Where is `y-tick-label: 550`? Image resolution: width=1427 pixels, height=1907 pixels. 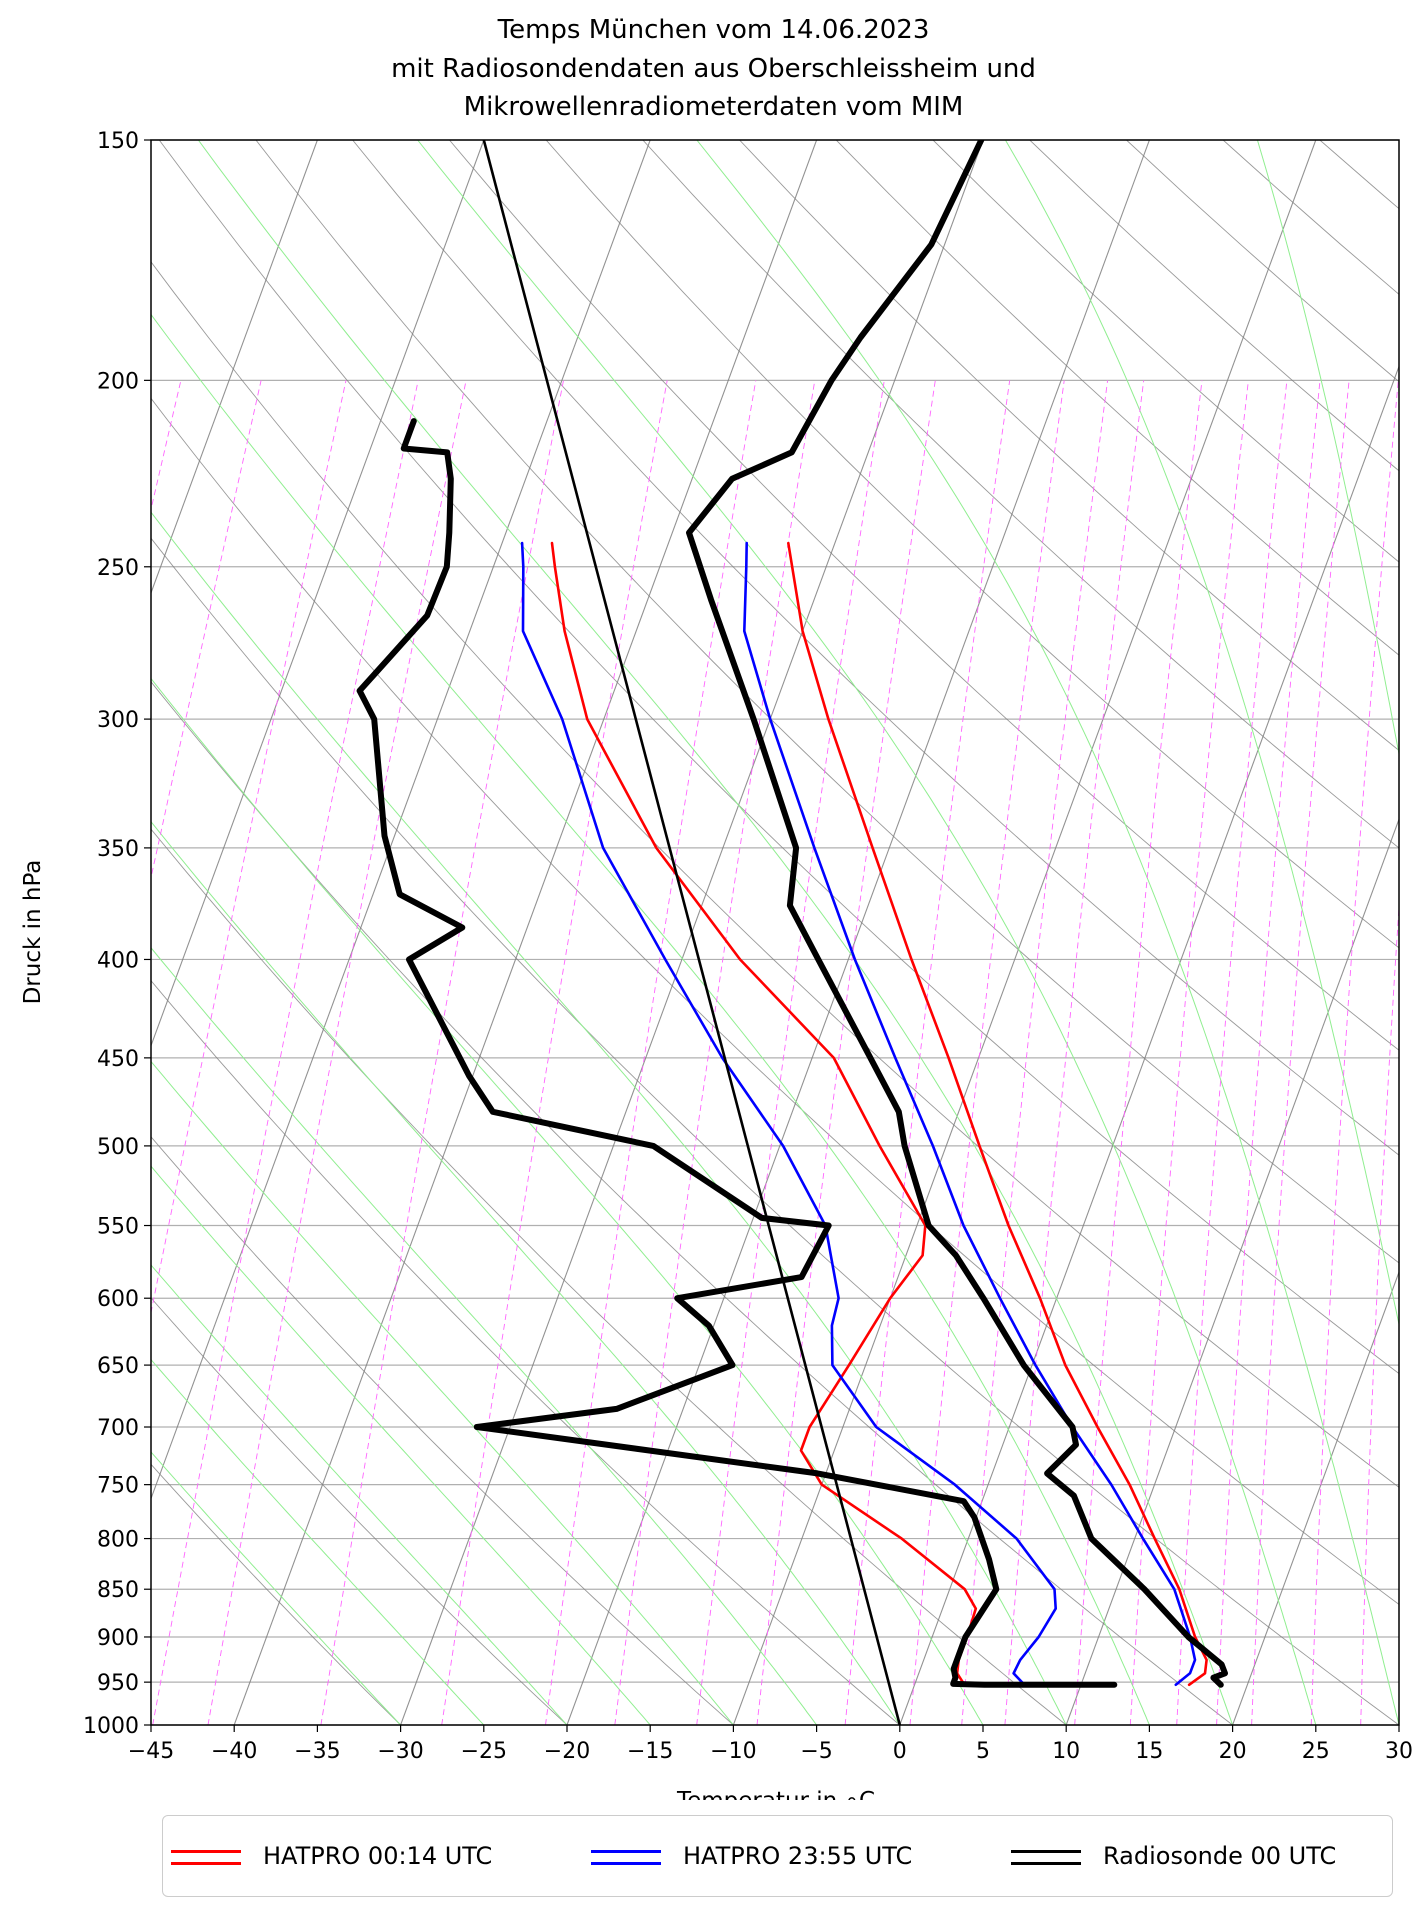 y-tick-label: 550 is located at coordinates (118, 1227).